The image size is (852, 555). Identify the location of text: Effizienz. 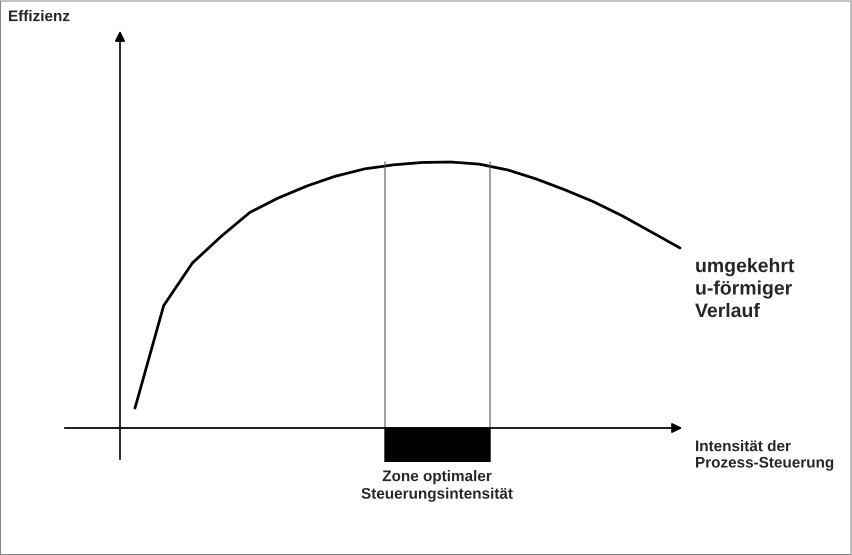
(39, 16).